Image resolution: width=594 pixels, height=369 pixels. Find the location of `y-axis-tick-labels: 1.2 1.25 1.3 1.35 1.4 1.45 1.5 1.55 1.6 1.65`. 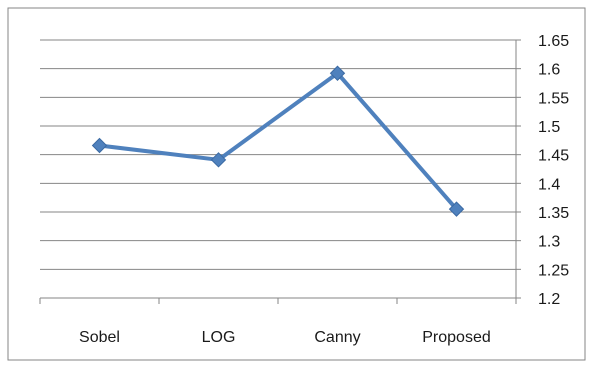

y-axis-tick-labels: 1.2 1.25 1.3 1.35 1.4 1.45 1.5 1.55 1.6 1.65 is located at coordinates (553, 170).